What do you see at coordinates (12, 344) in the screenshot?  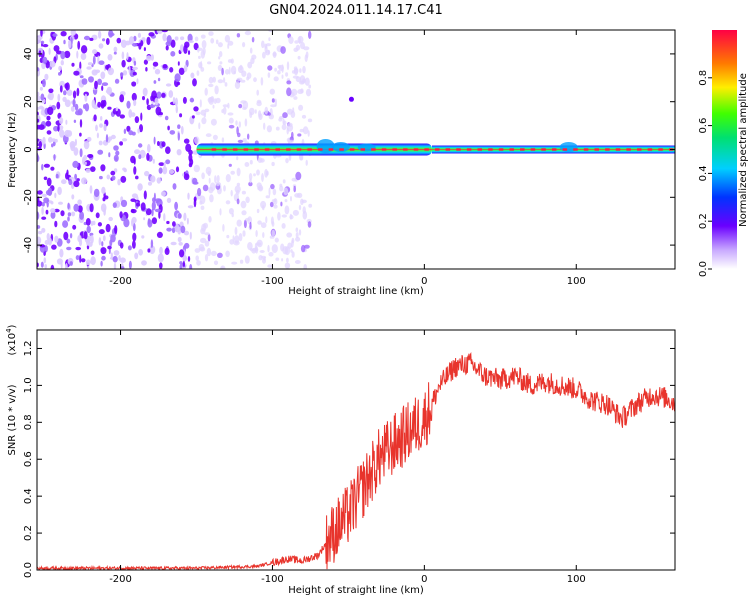 I see `snr-scale-prefix: (x10` at bounding box center [12, 344].